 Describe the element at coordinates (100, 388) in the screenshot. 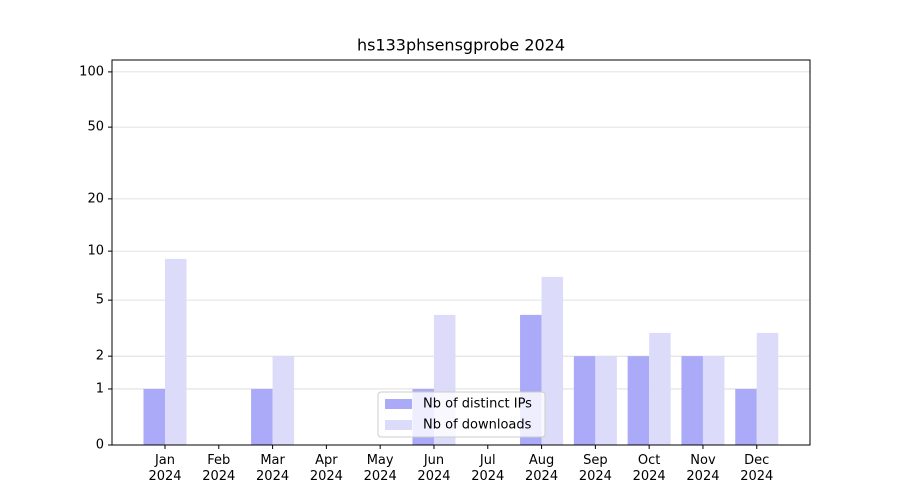

I see `y-tick-label: 1` at that location.